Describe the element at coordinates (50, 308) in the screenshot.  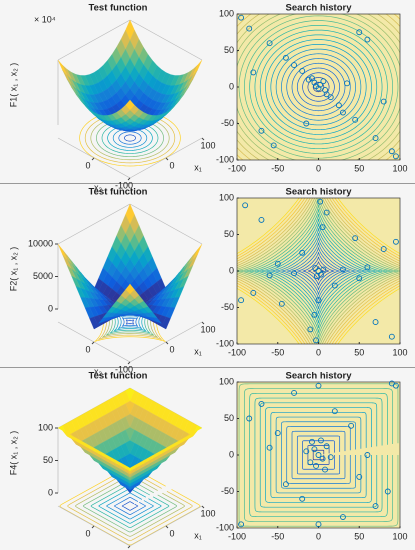
I see `z-tick-label: 0` at that location.